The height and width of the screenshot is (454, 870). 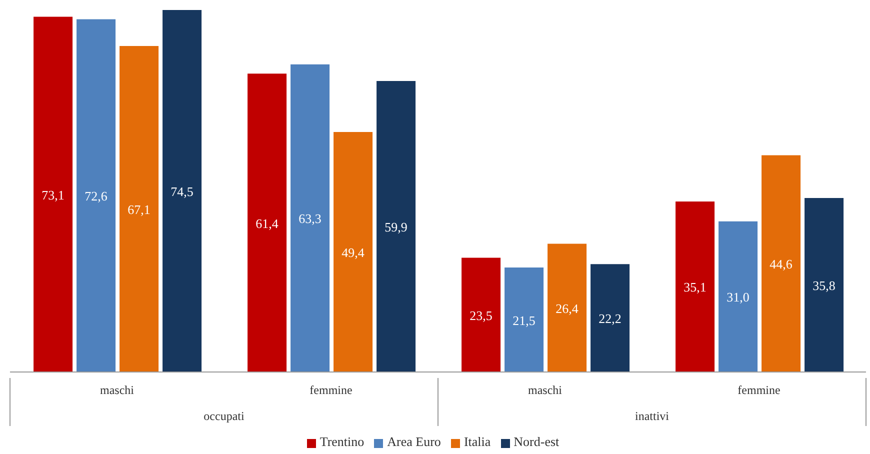 I want to click on data-label: 44,6, so click(x=781, y=264).